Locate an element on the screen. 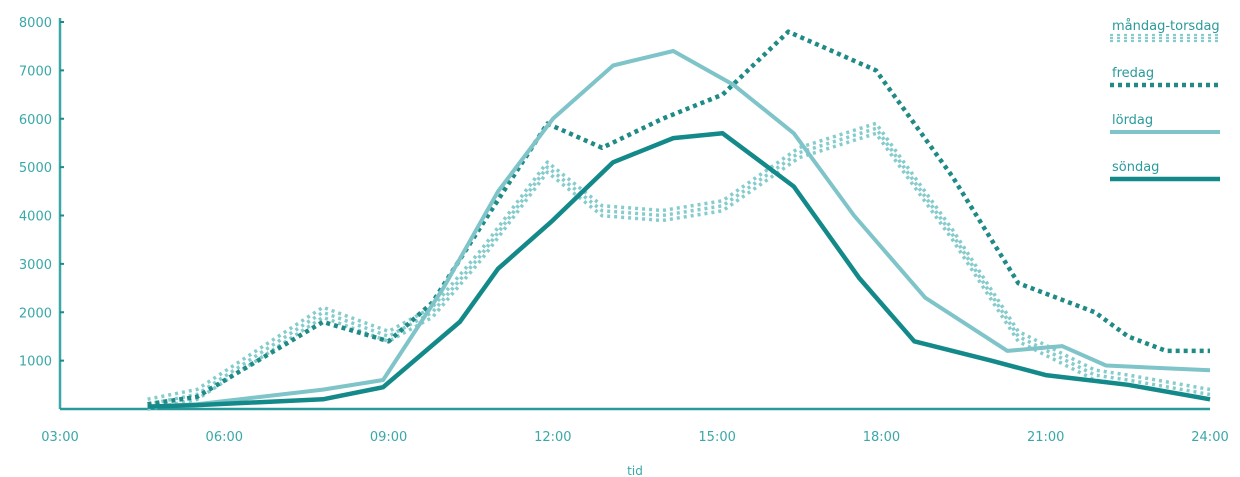  x-tick-label: 03:00 is located at coordinates (59, 437).